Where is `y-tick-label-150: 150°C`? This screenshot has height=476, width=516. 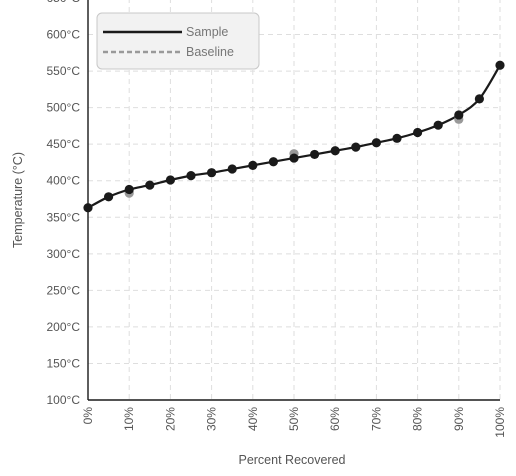 y-tick-label-150: 150°C is located at coordinates (64, 363).